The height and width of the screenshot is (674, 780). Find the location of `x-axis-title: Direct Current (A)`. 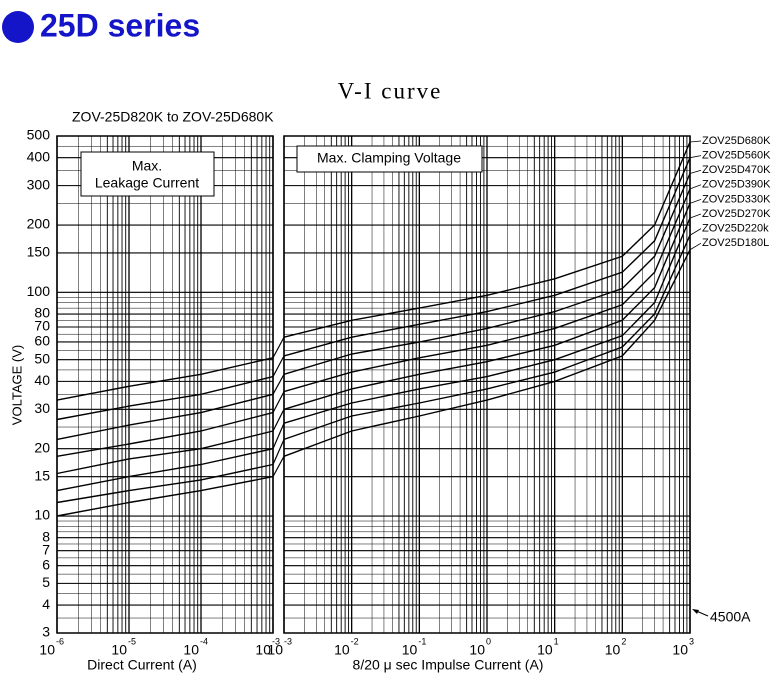

x-axis-title: Direct Current (A) is located at coordinates (142, 665).